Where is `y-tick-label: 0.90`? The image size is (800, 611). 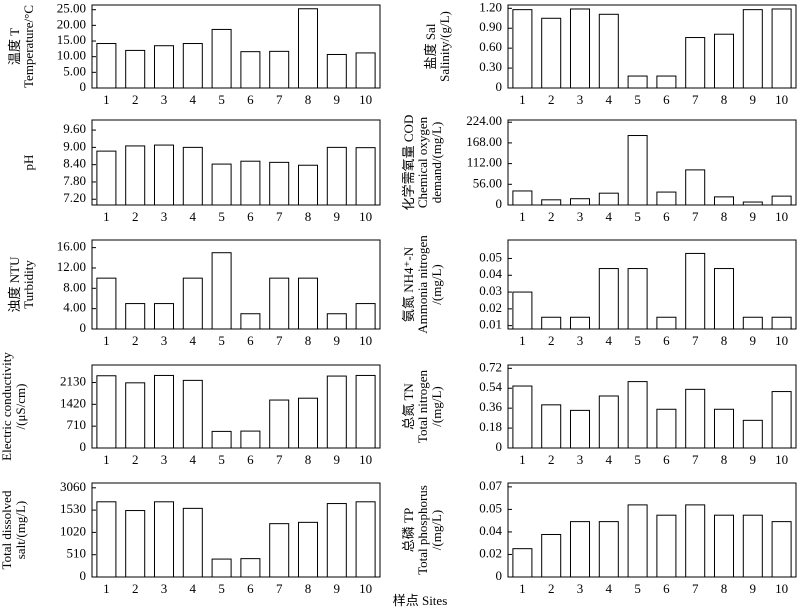
y-tick-label: 0.90 is located at coordinates (490, 26).